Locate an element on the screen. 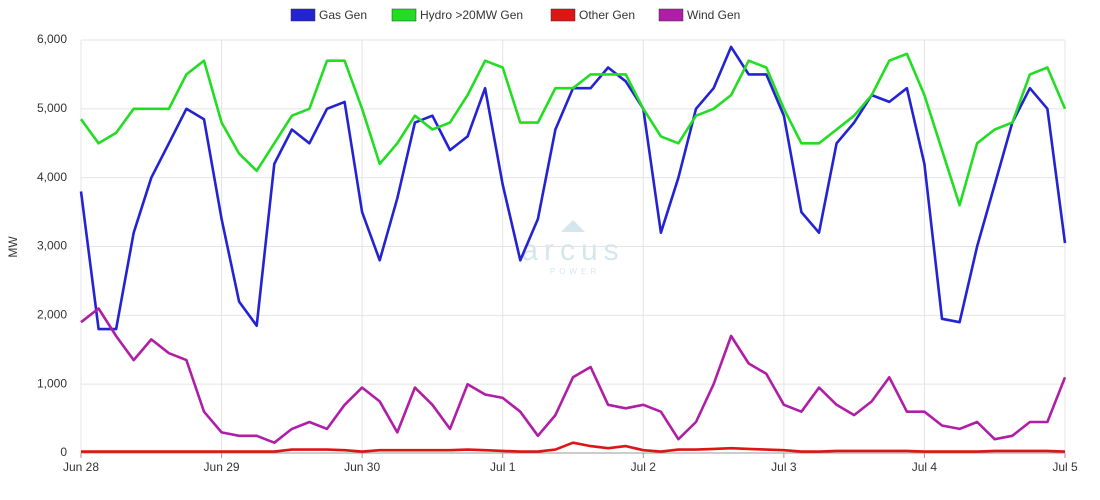 The height and width of the screenshot is (500, 1100). x-tick-label: Jul 3 is located at coordinates (784, 467).